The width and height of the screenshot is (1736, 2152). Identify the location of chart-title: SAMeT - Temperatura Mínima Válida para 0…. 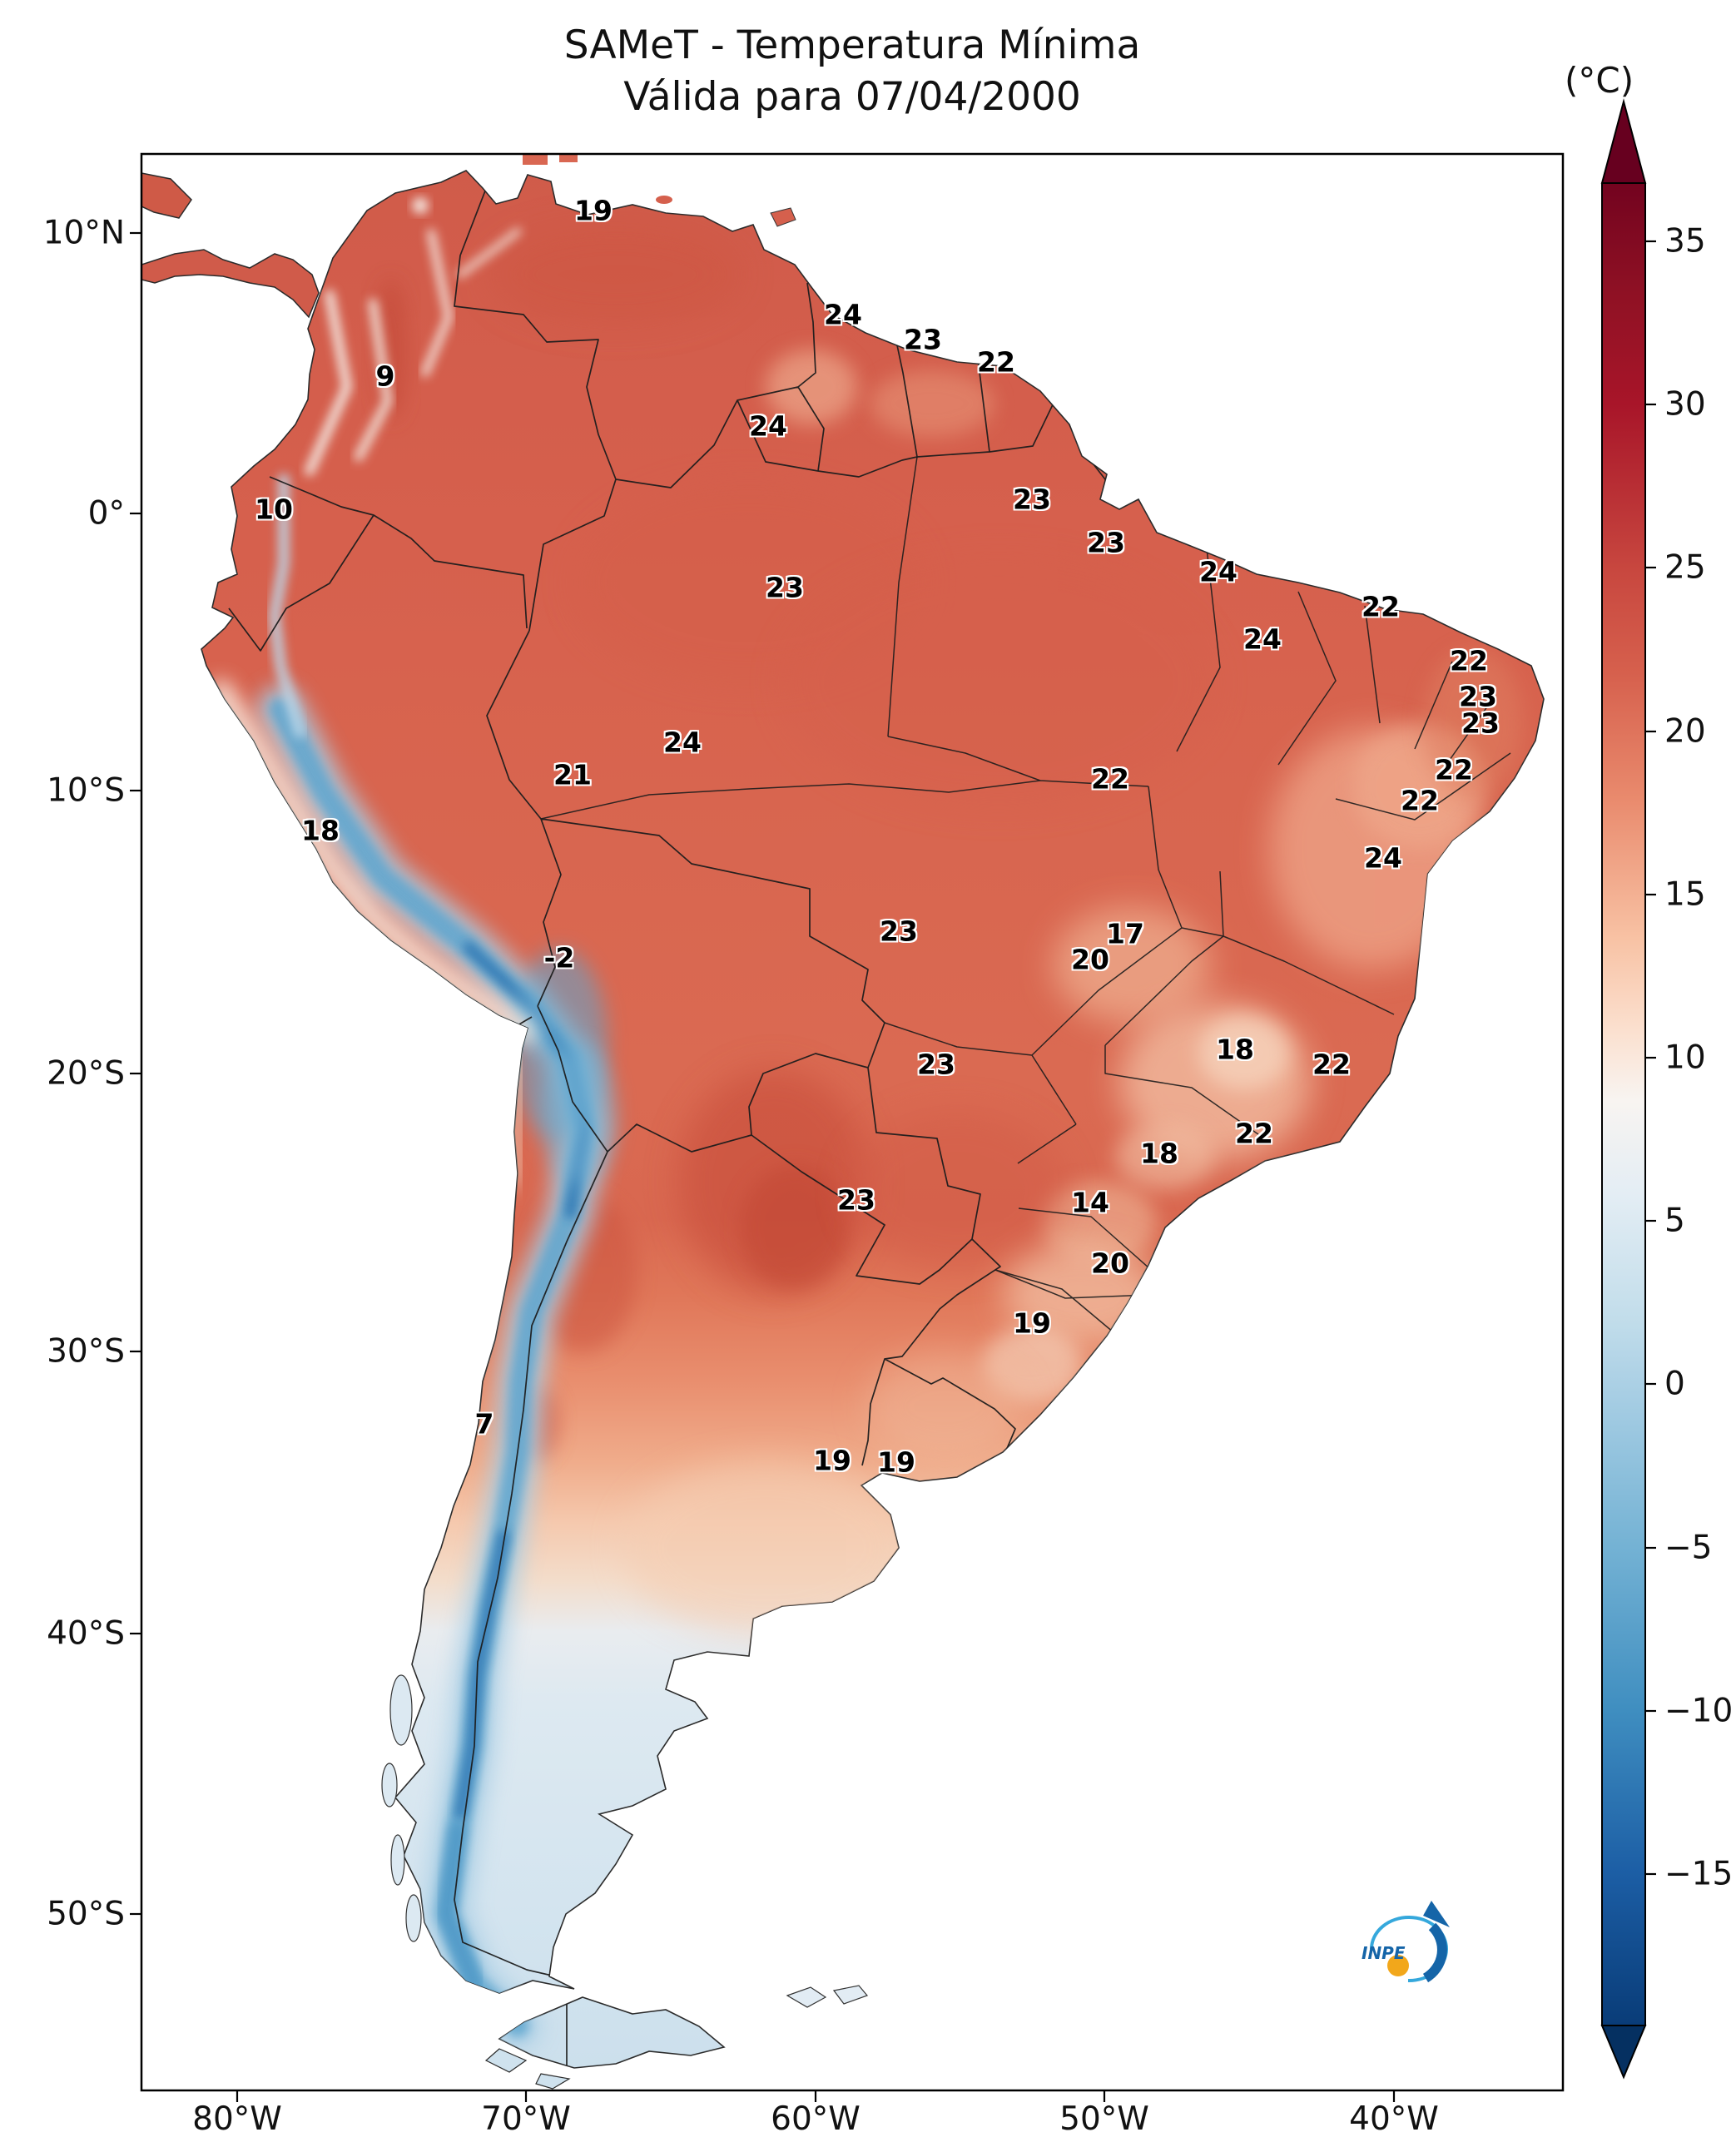
(852, 71).